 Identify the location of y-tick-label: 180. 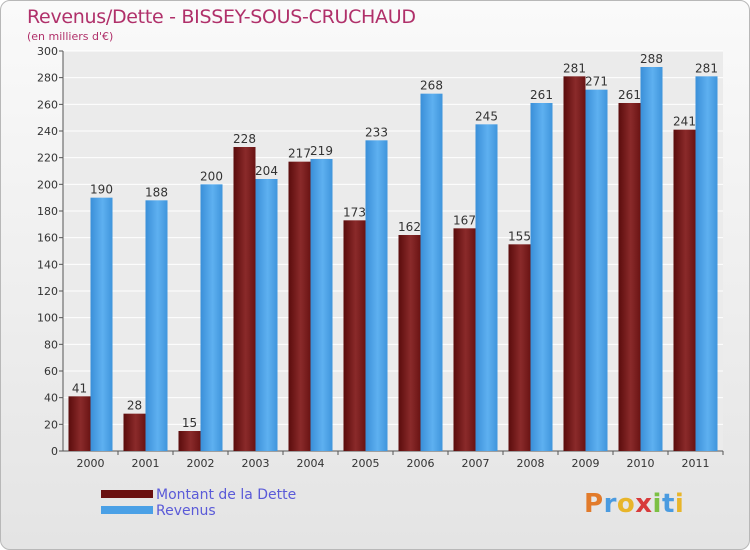
(47, 211).